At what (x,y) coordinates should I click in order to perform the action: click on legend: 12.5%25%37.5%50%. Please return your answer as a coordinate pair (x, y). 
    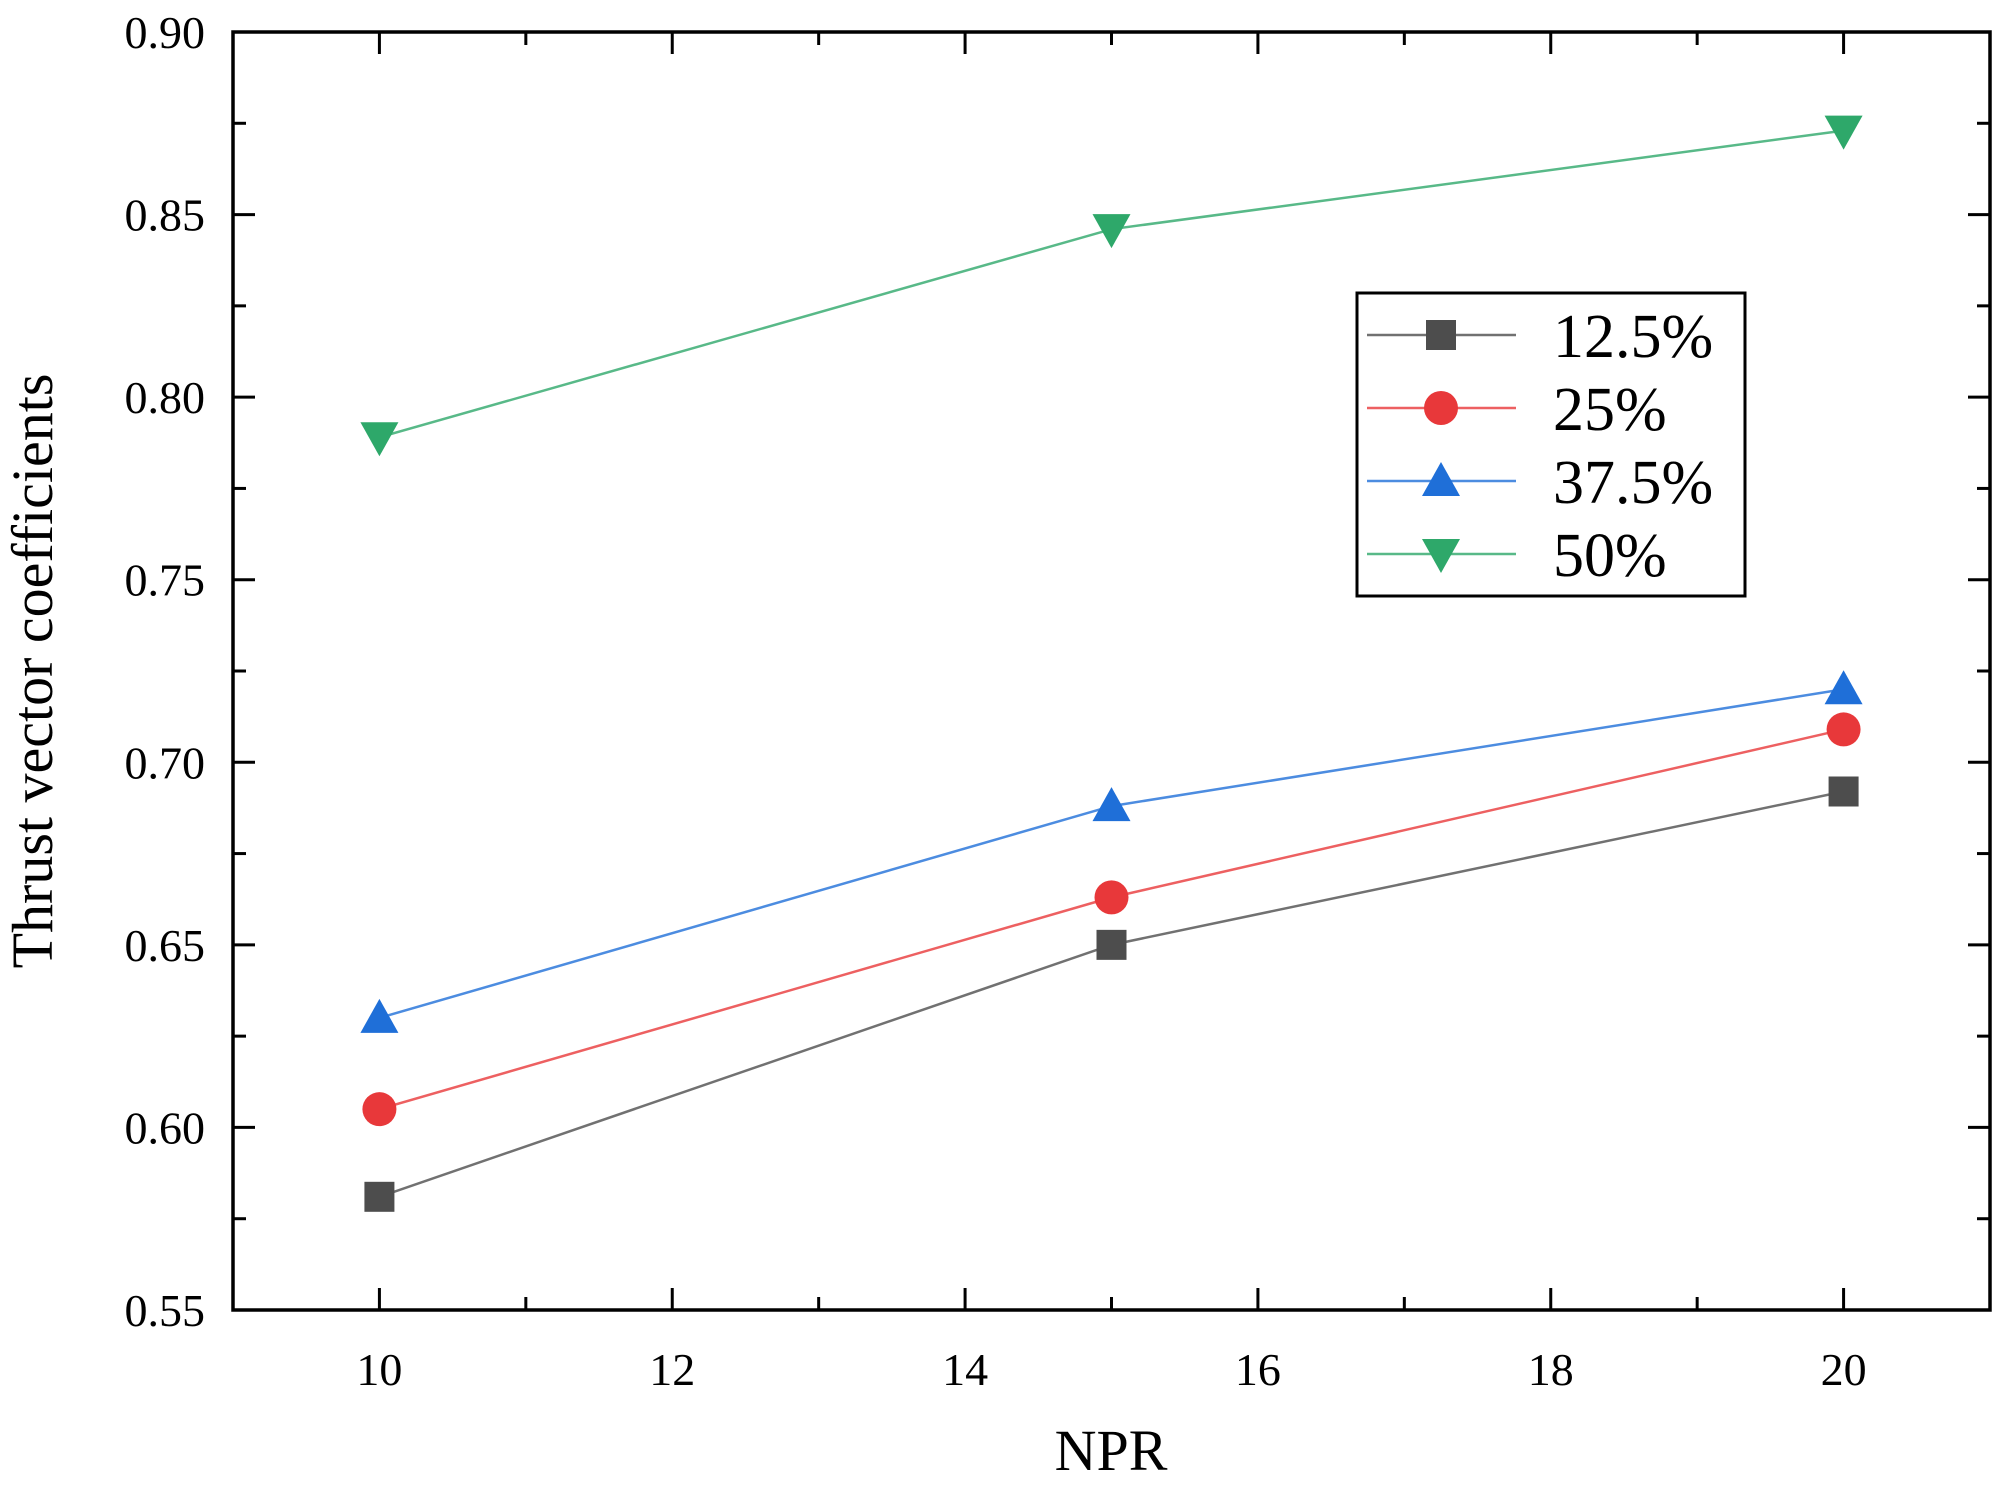
    Looking at the image, I should click on (1551, 444).